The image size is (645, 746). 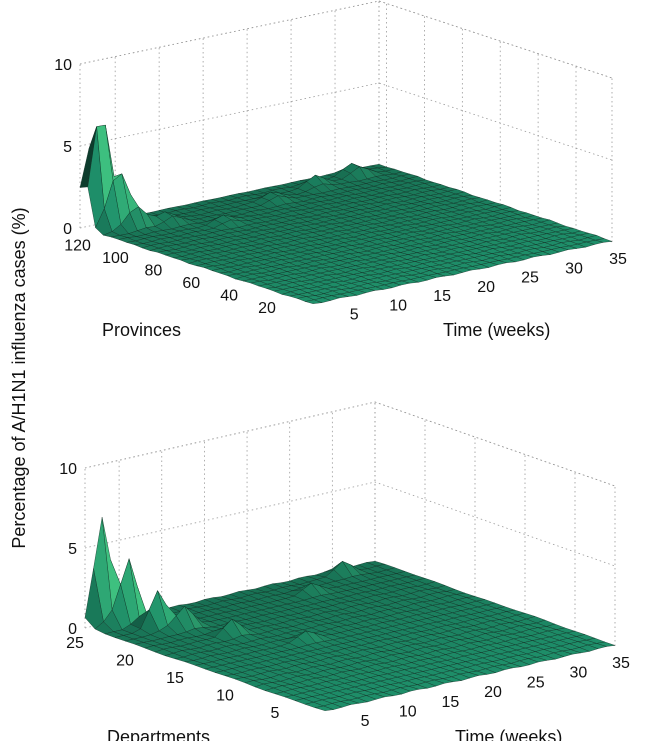 What do you see at coordinates (225, 696) in the screenshot?
I see `y-tick-label: 10` at bounding box center [225, 696].